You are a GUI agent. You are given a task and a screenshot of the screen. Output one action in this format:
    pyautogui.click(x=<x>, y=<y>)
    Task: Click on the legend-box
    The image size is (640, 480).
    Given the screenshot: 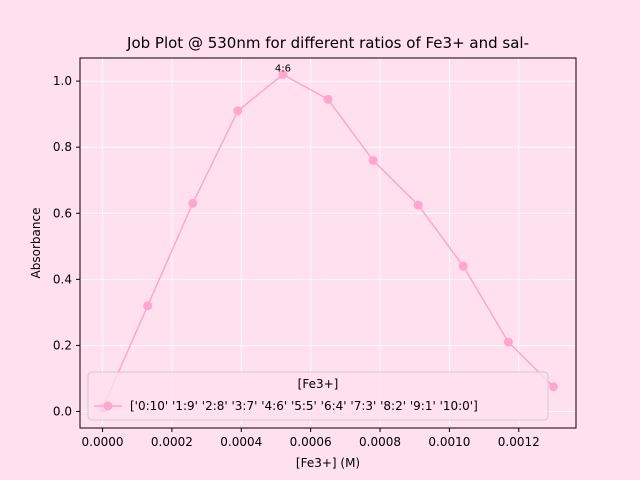 What is the action you would take?
    pyautogui.click(x=318, y=396)
    